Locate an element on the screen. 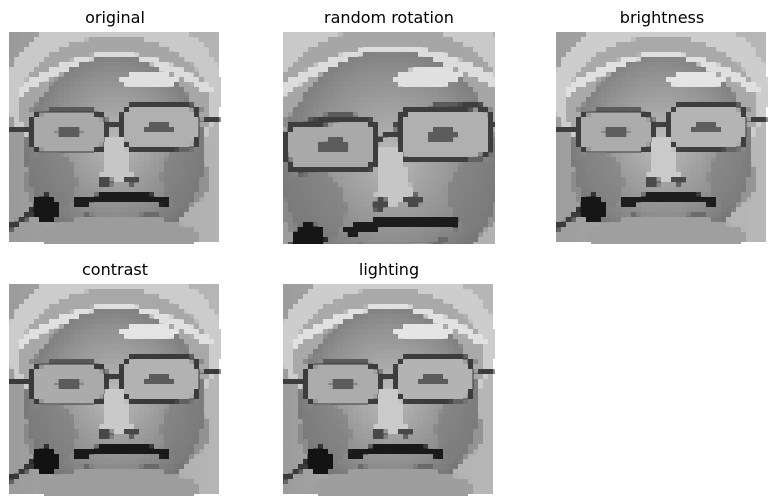 Image resolution: width=777 pixels, height=504 pixels. face-image-original is located at coordinates (115, 138).